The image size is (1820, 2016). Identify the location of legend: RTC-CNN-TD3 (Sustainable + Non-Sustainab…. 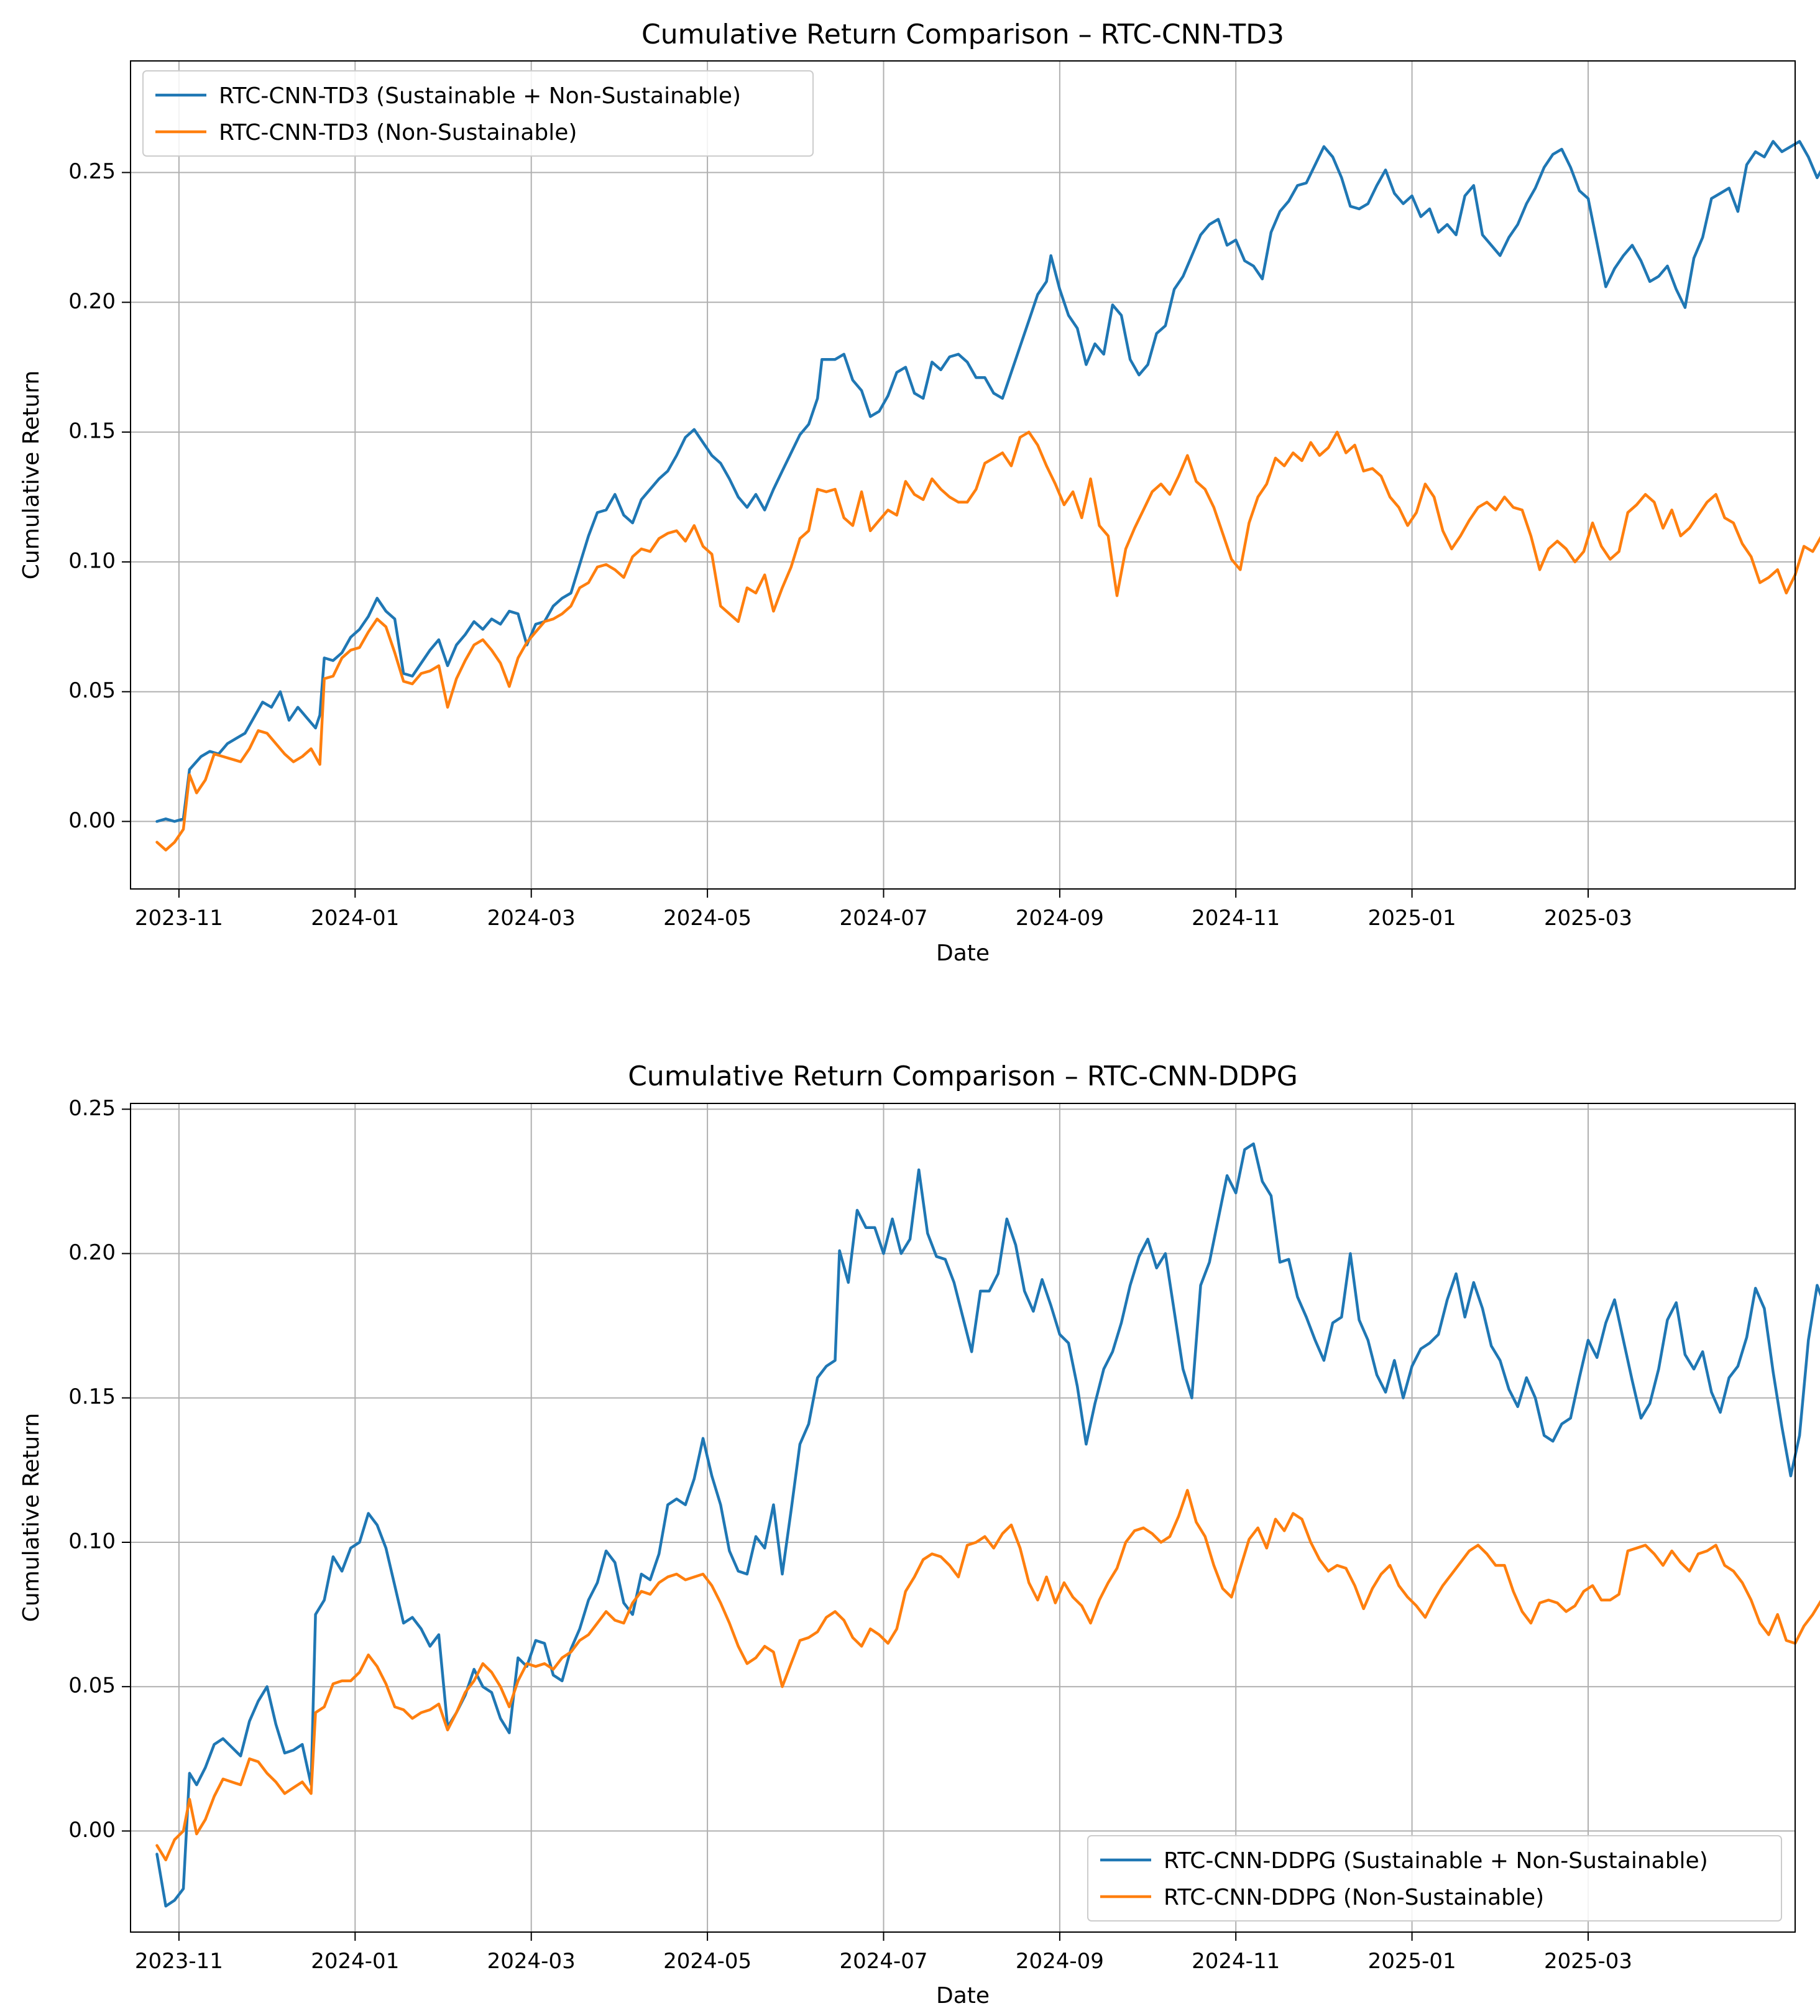
(478, 113).